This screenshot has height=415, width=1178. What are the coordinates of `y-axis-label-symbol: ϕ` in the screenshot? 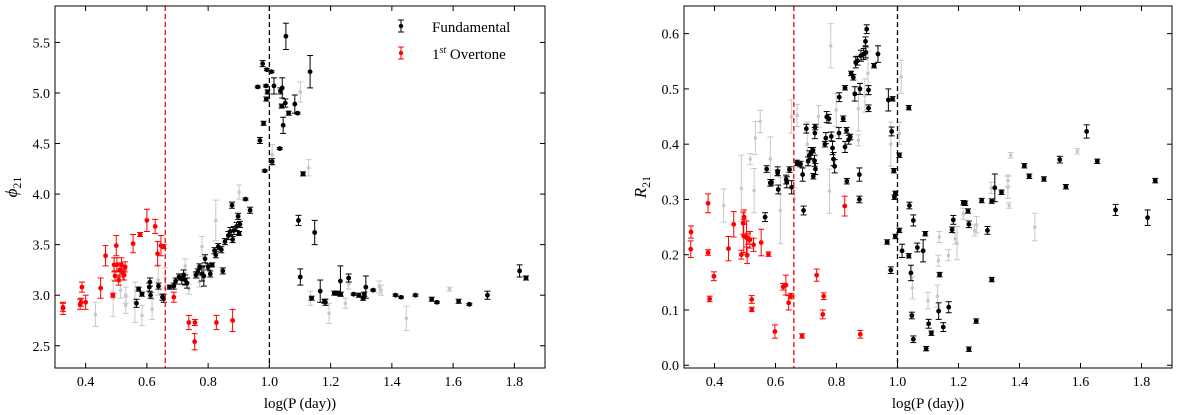 It's located at (11, 192).